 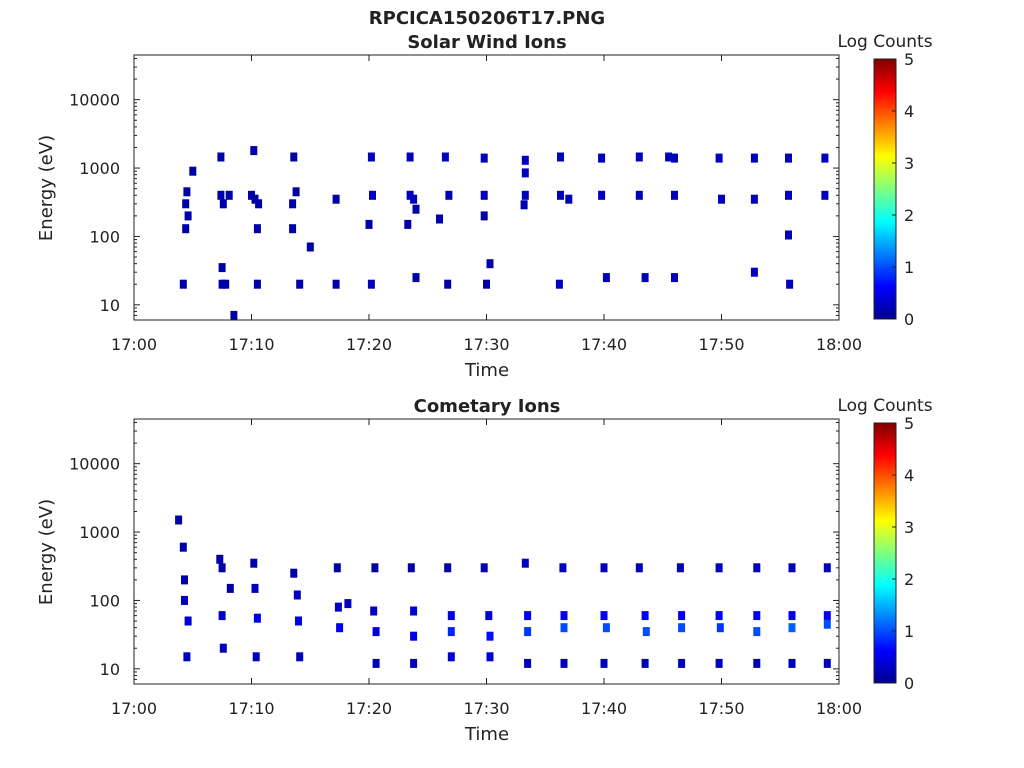 What do you see at coordinates (110, 305) in the screenshot?
I see `y-tick-label: 10` at bounding box center [110, 305].